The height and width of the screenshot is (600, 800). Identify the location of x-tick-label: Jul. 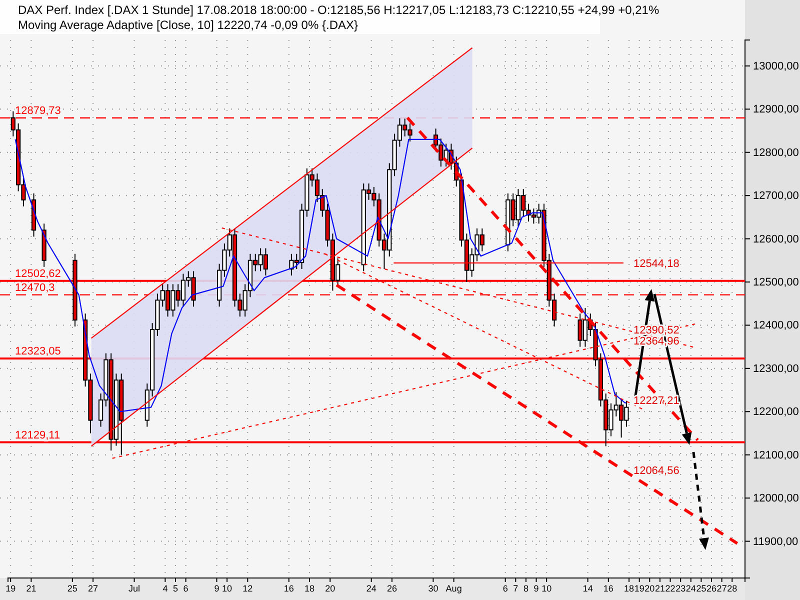
(134, 588).